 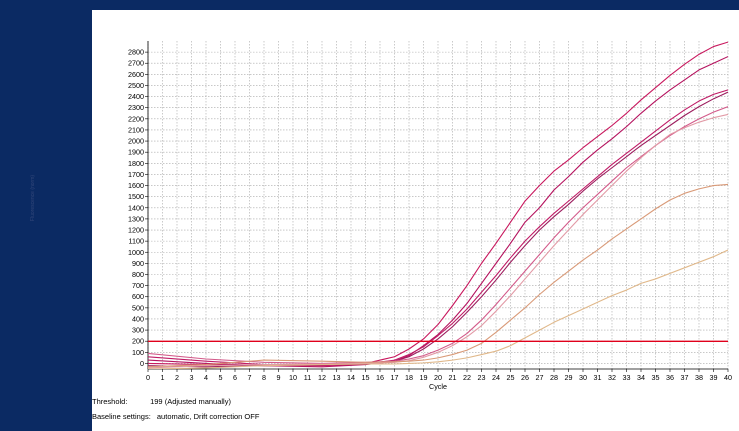 I want to click on x-tick-label: 0, so click(x=148, y=377).